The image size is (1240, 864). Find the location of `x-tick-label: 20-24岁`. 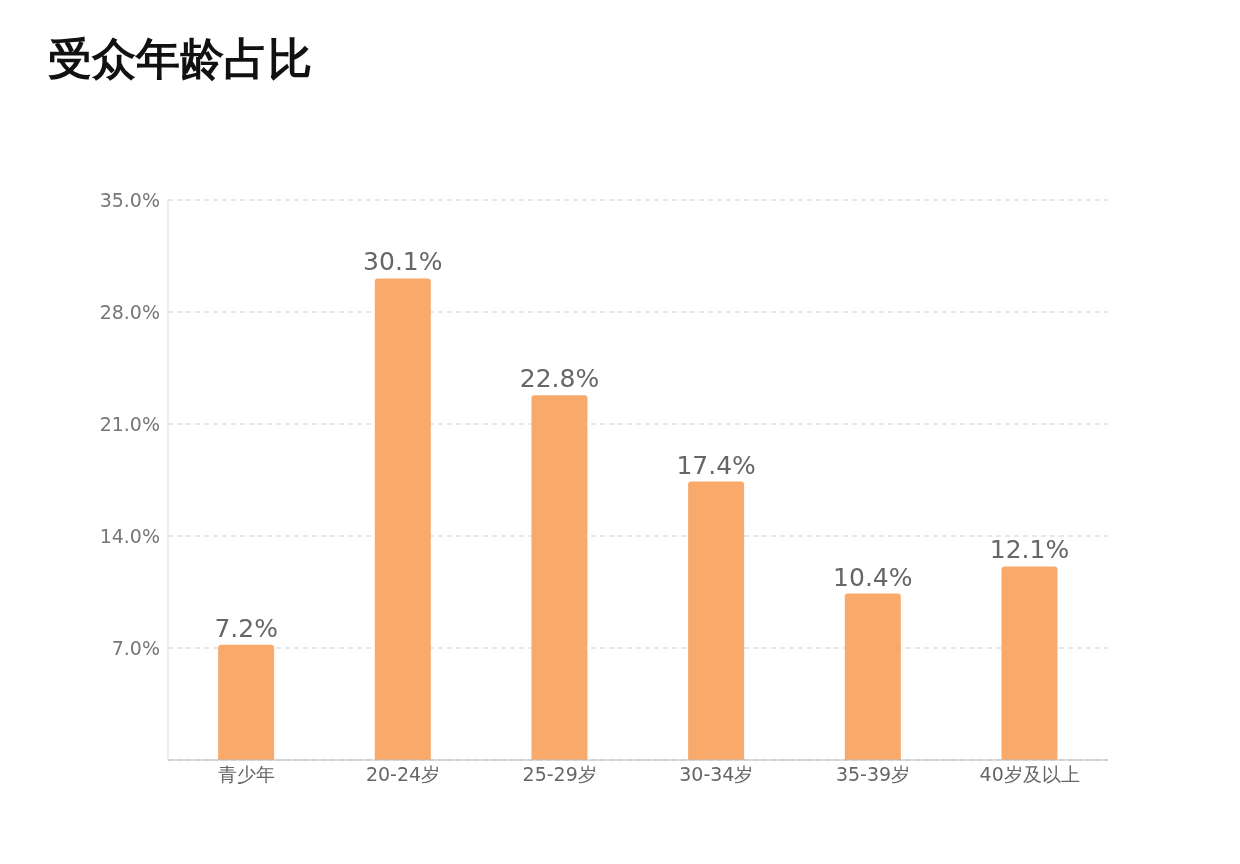

x-tick-label: 20-24岁 is located at coordinates (403, 774).